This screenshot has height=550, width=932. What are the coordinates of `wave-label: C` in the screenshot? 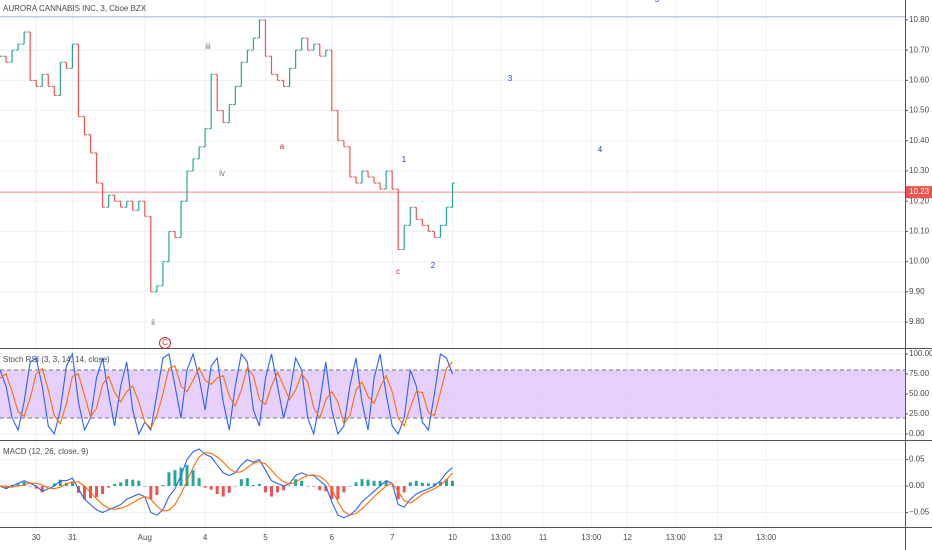 It's located at (165, 342).